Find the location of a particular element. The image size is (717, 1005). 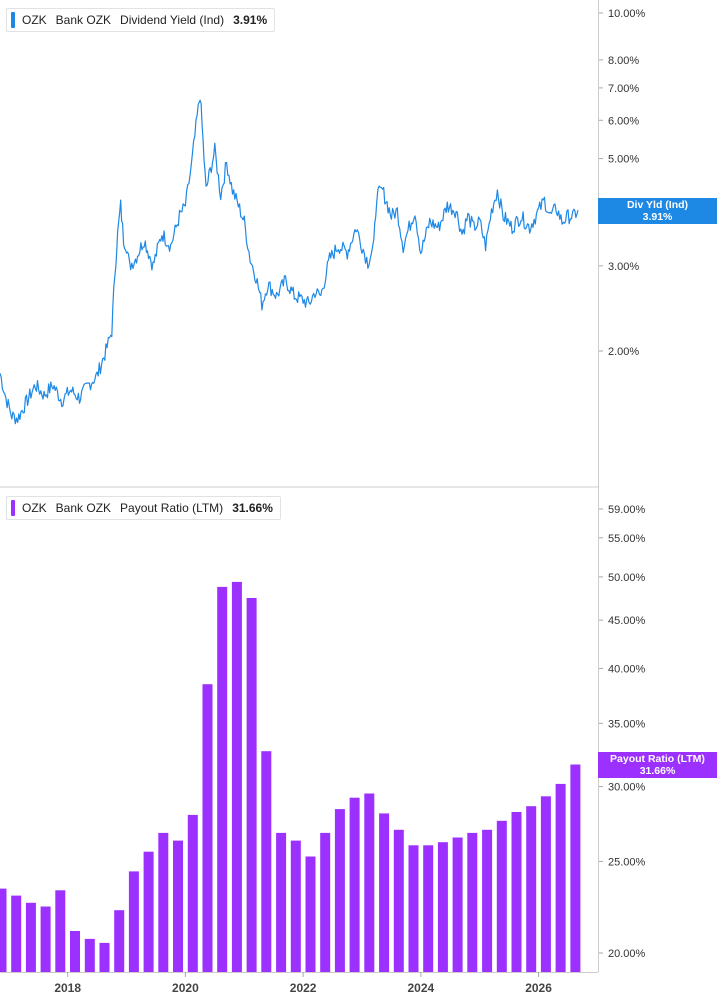

yield-tick-label: 10.00% is located at coordinates (627, 14).